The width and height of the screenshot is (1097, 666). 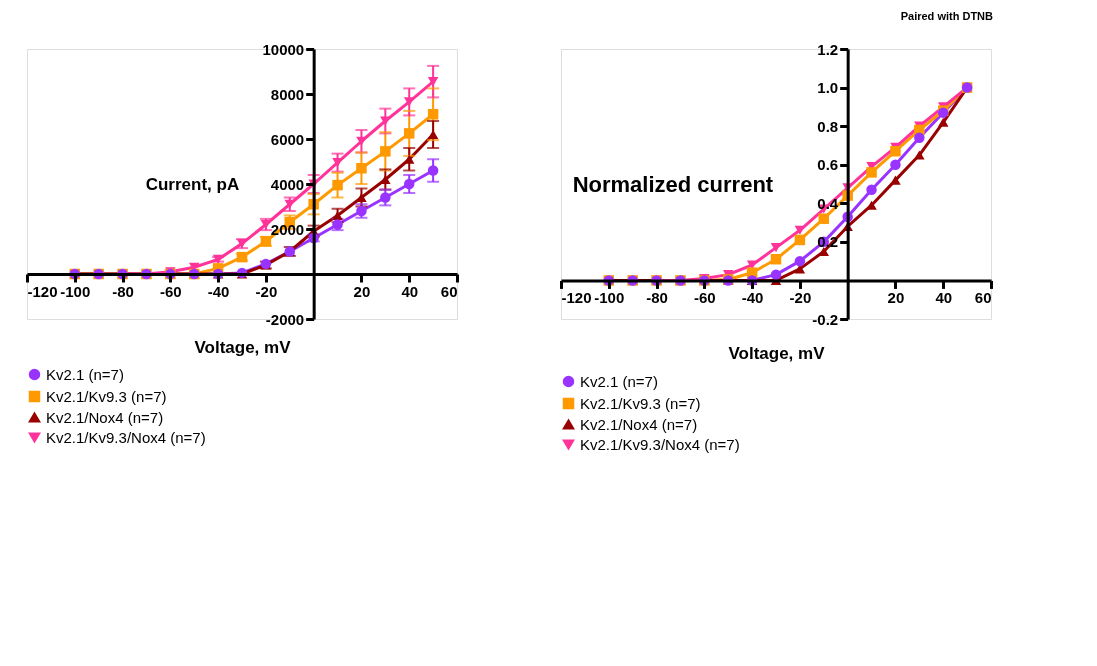 I want to click on y-tick-label: 0.8, so click(x=828, y=126).